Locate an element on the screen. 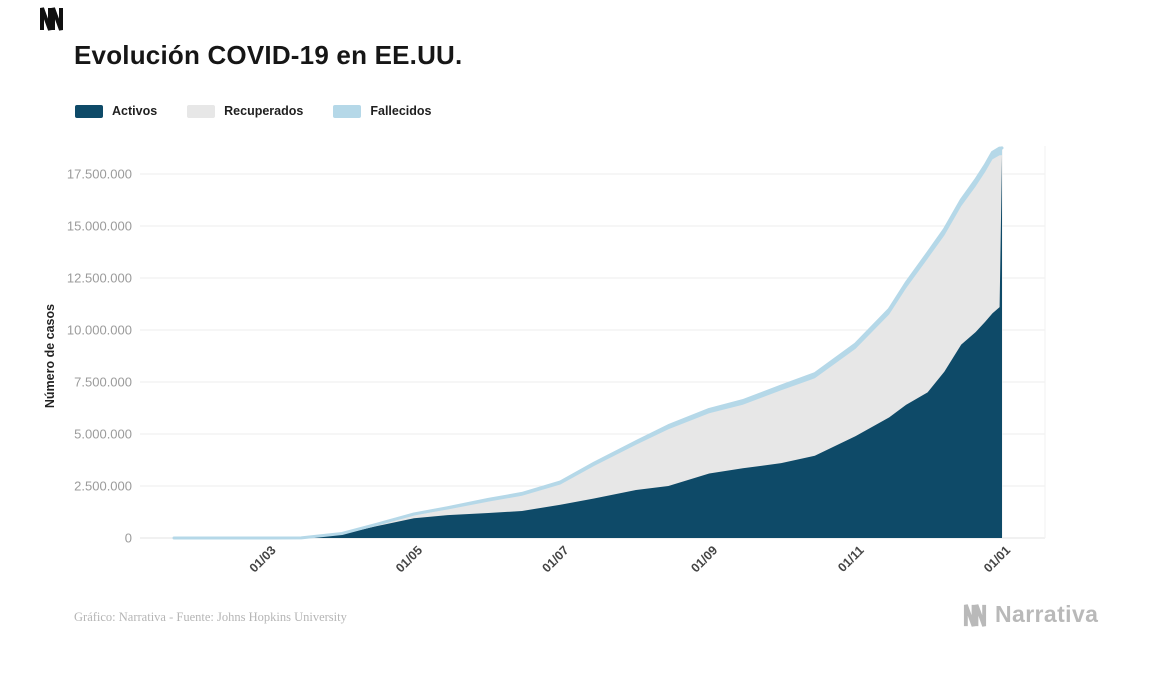 The height and width of the screenshot is (674, 1157). x-tick-label: 01/03 is located at coordinates (263, 559).